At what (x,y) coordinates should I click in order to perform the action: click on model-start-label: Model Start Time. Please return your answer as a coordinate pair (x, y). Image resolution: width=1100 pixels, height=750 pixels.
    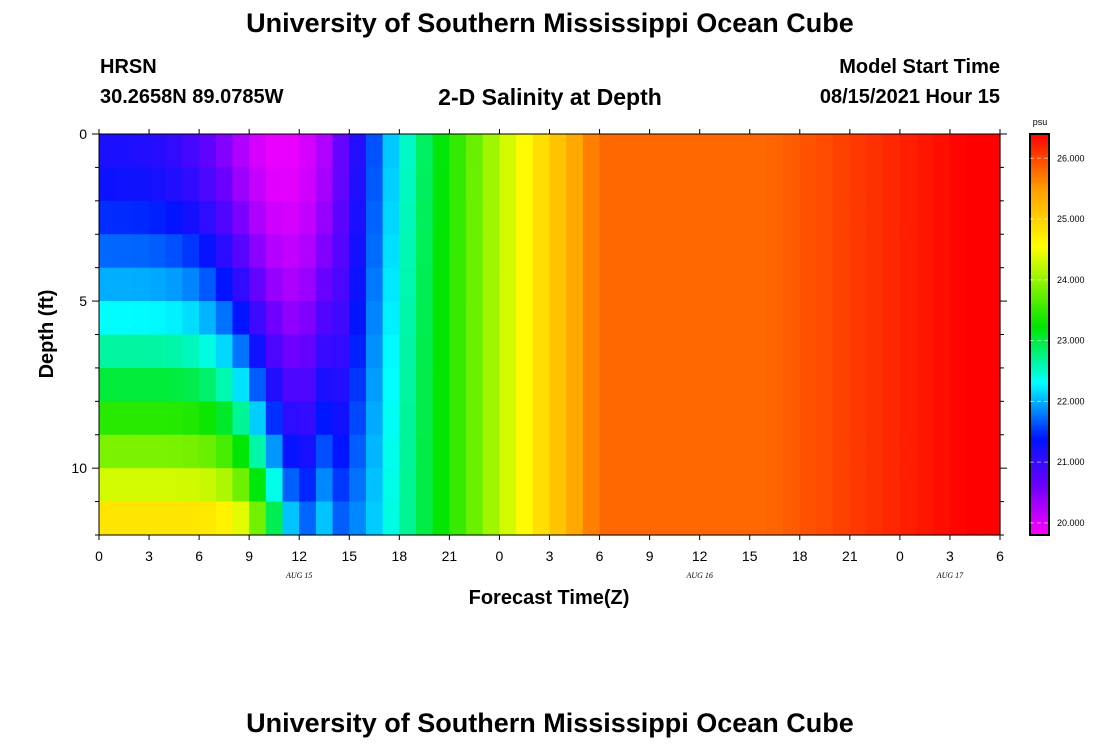
    Looking at the image, I should click on (919, 67).